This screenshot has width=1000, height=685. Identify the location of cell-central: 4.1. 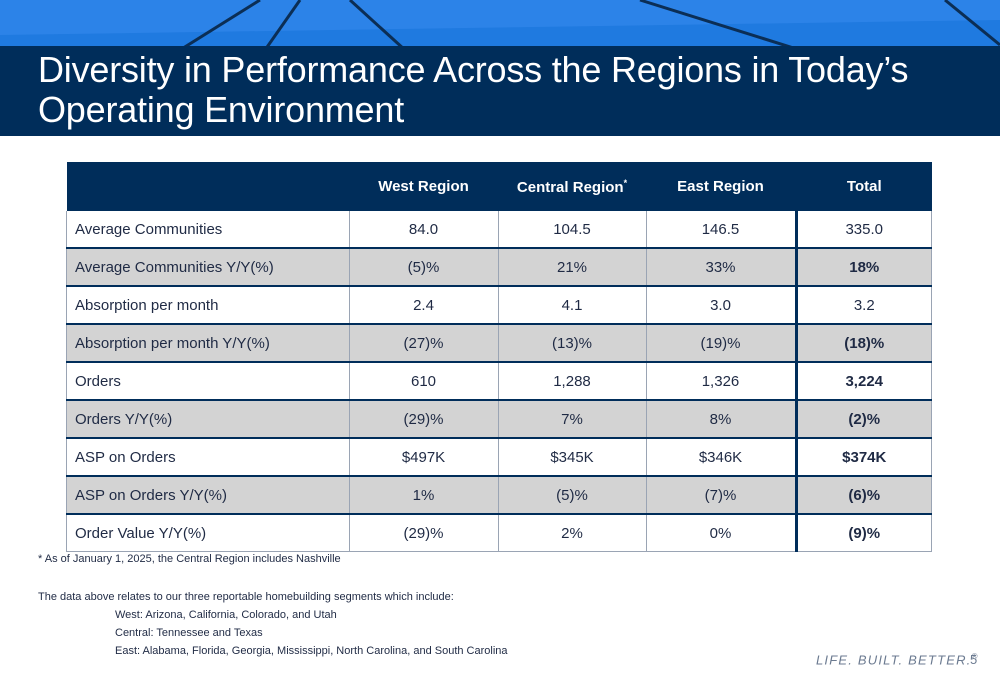
(572, 305).